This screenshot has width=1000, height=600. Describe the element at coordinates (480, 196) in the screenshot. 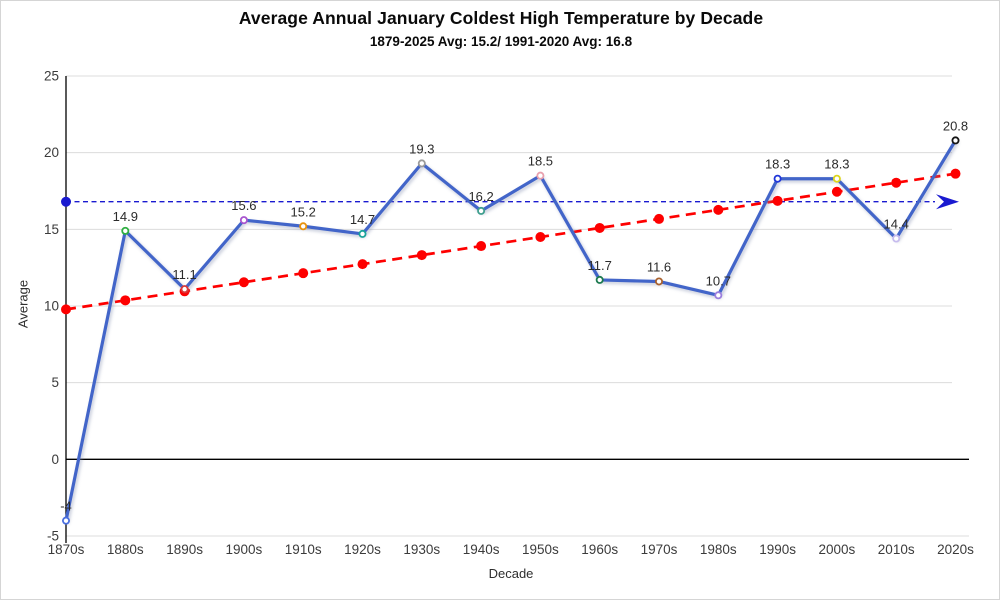

I see `data-point-label: 16.2` at that location.